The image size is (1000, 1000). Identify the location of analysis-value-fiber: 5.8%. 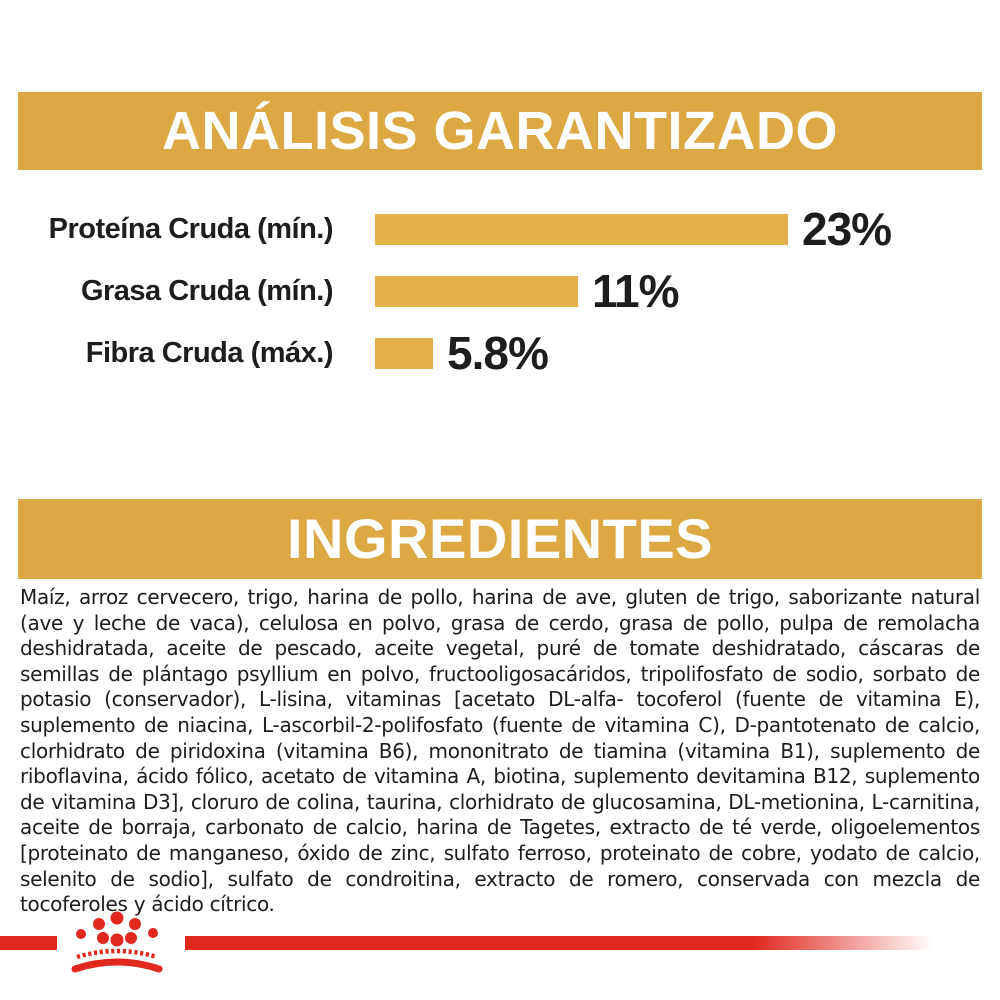
(498, 353).